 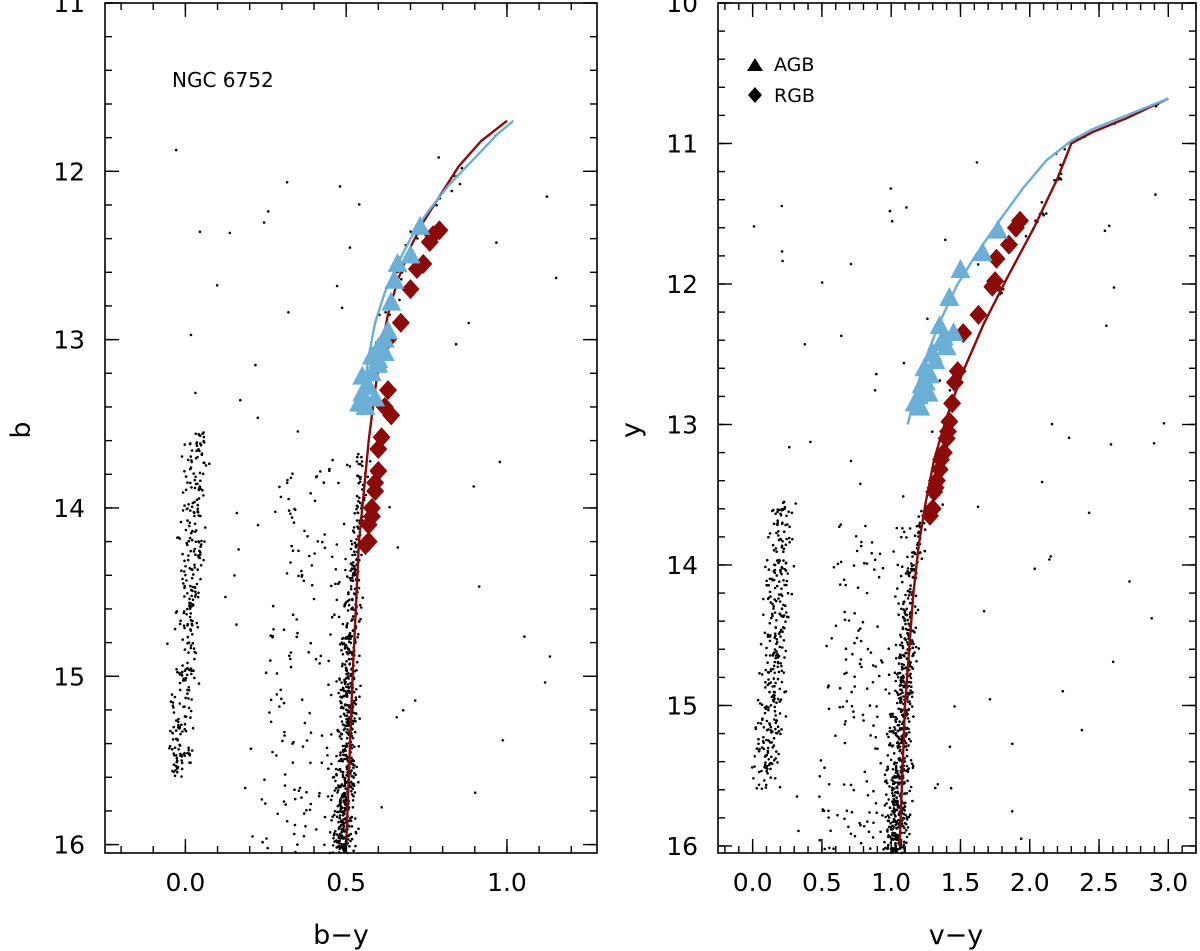 I want to click on y-tick-label: 11, so click(x=682, y=143).